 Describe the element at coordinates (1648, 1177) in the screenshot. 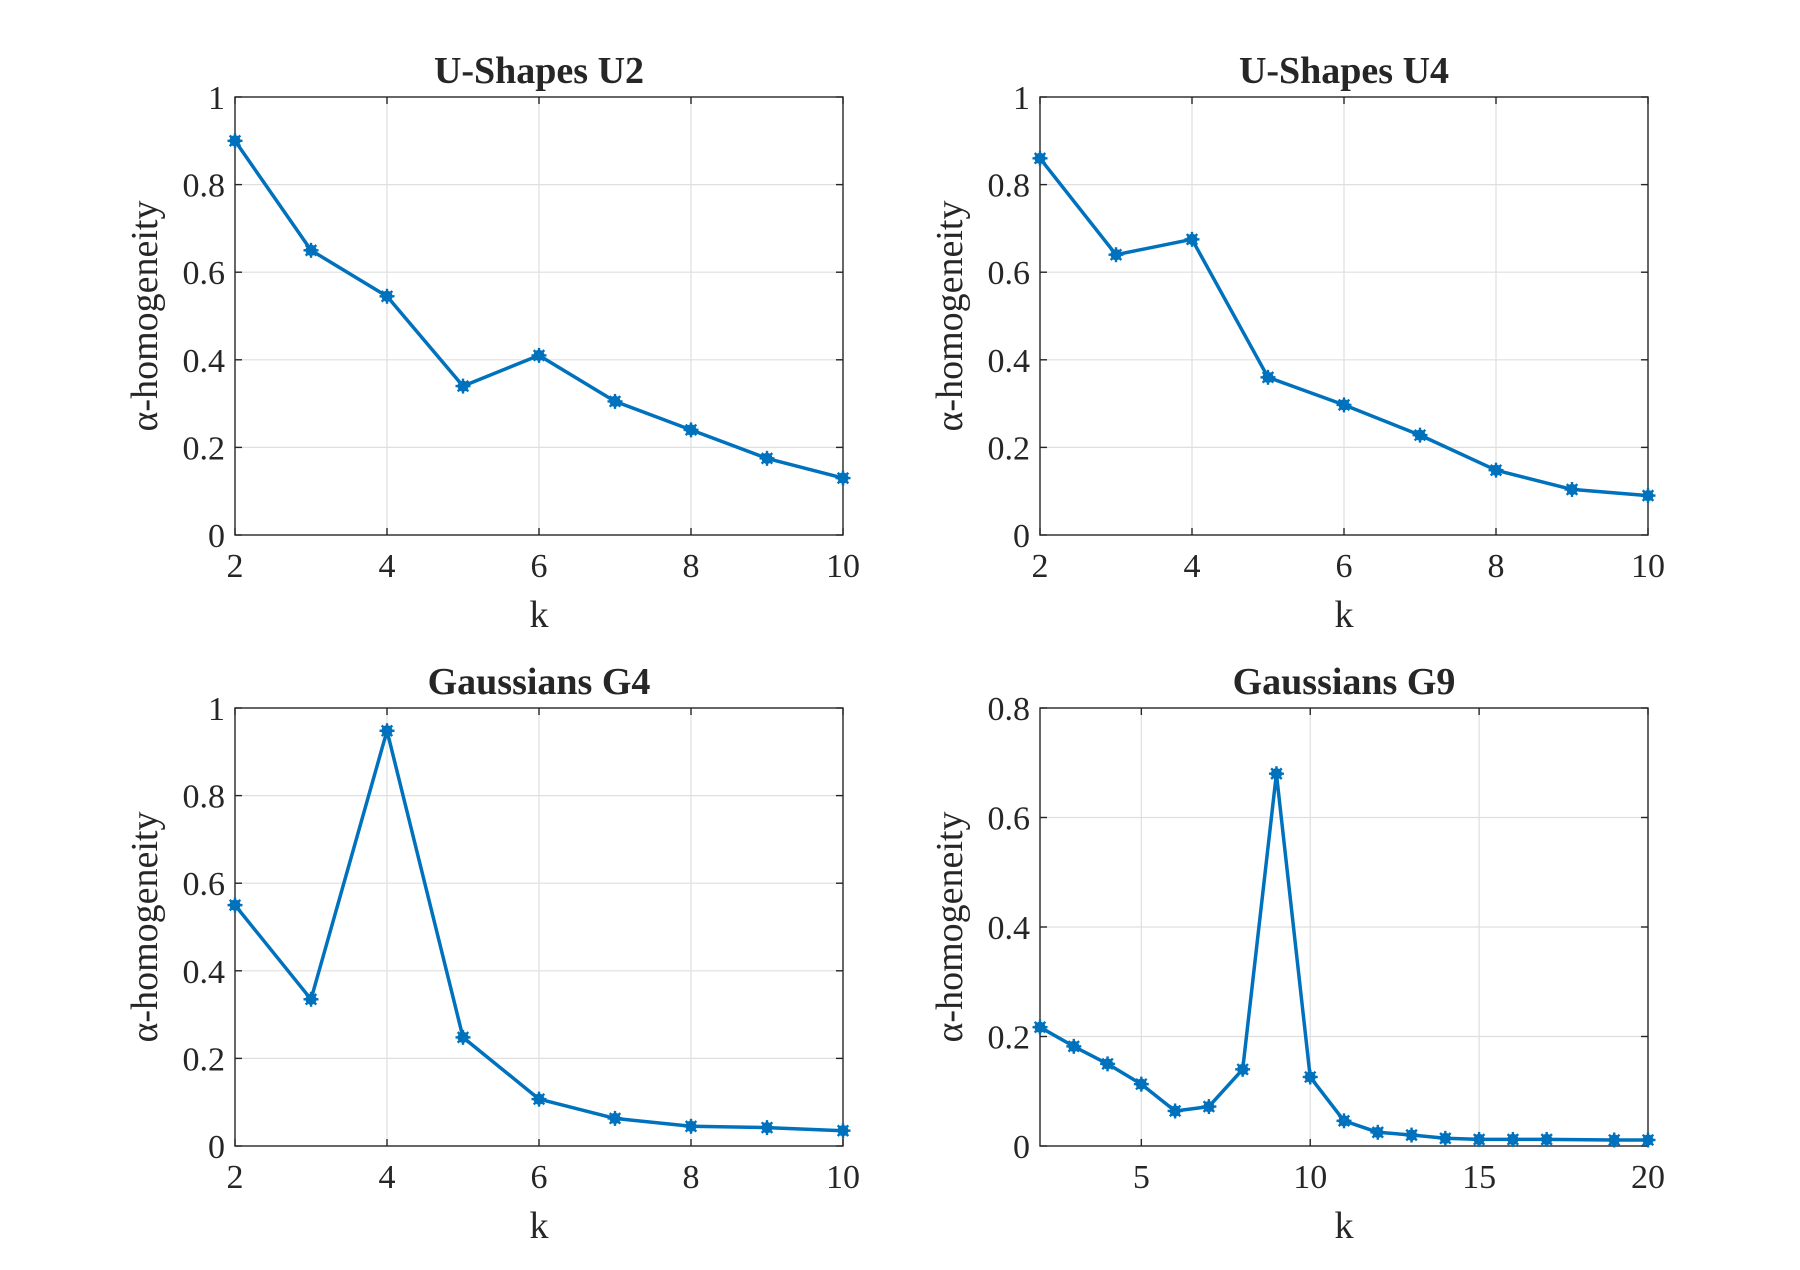

I see `x-tick-label: 20` at that location.